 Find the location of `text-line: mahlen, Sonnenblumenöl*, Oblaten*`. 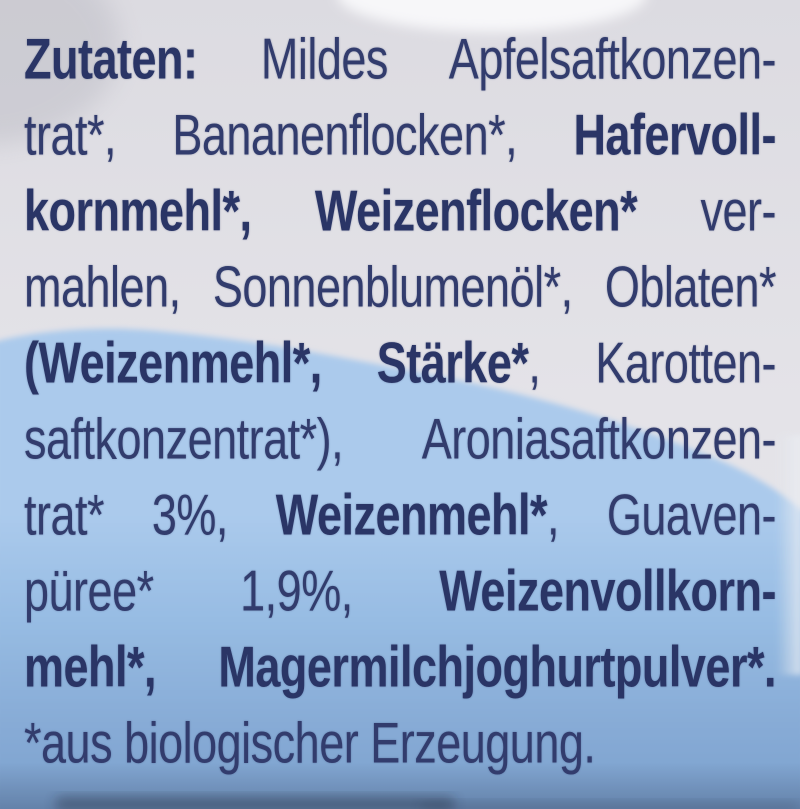

text-line: mahlen, Sonnenblumenöl*, Oblaten* is located at coordinates (400, 287).